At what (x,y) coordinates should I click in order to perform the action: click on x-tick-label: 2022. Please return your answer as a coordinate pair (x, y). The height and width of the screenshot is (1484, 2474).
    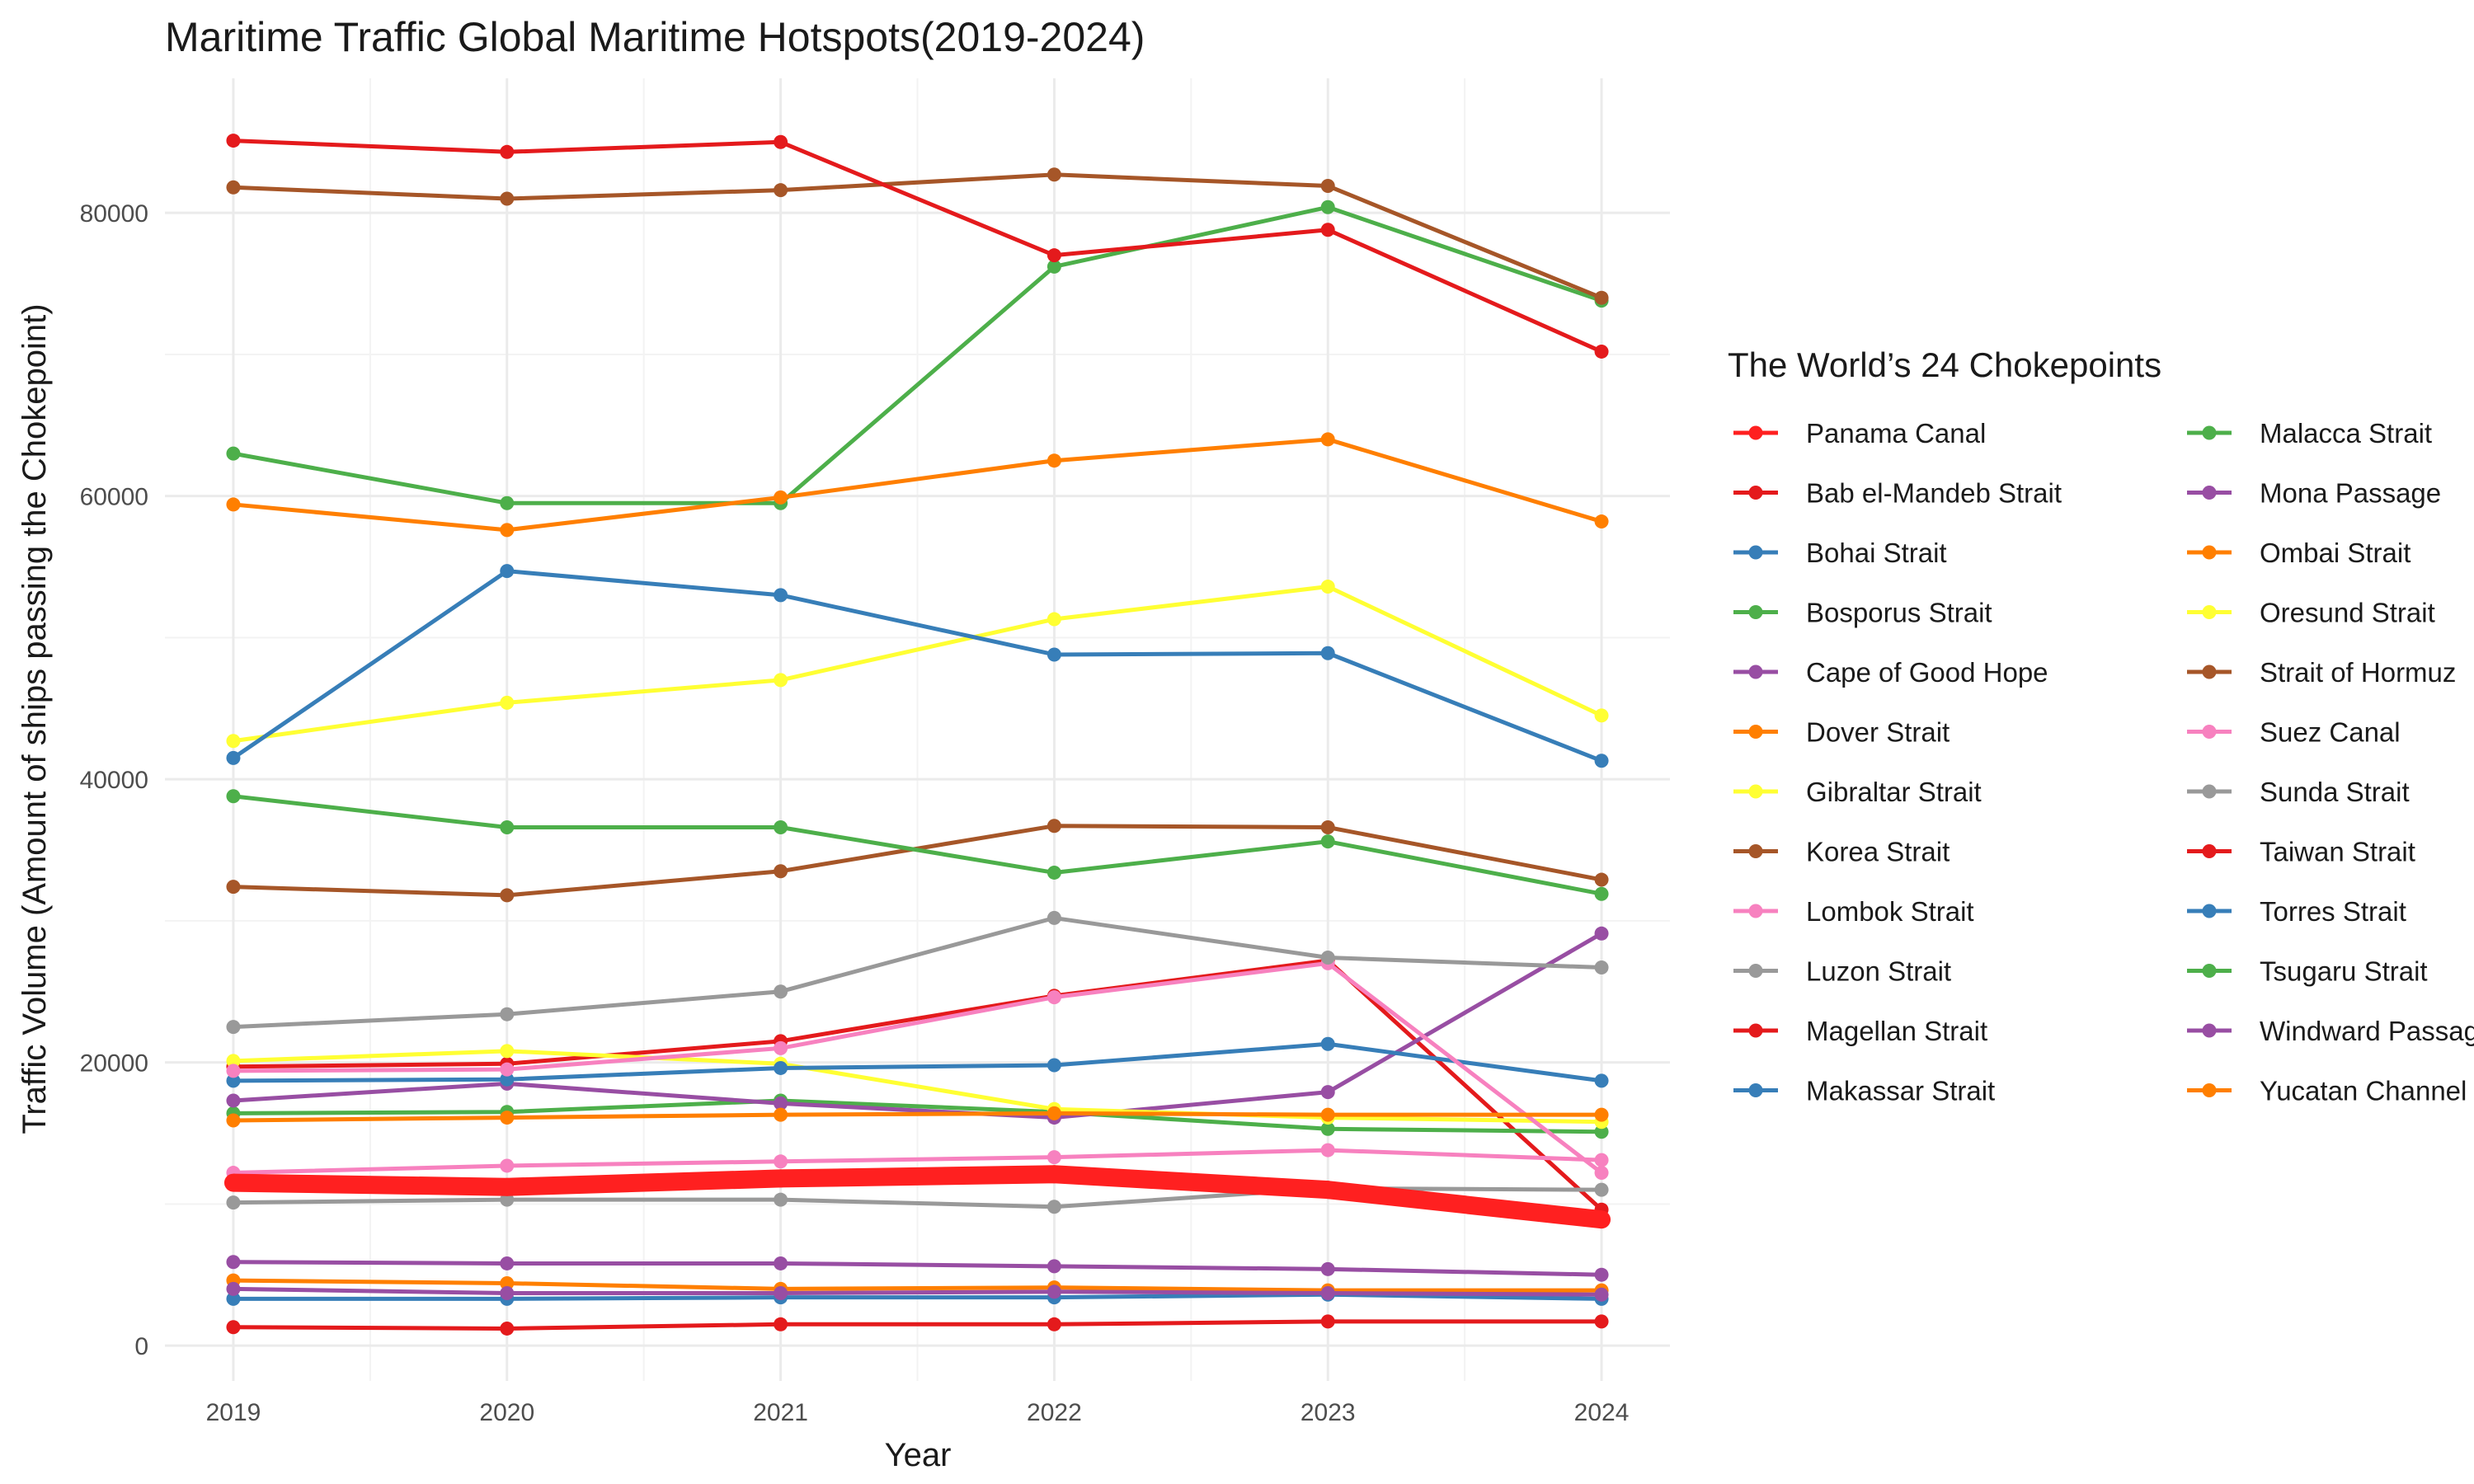
    Looking at the image, I should click on (1054, 1412).